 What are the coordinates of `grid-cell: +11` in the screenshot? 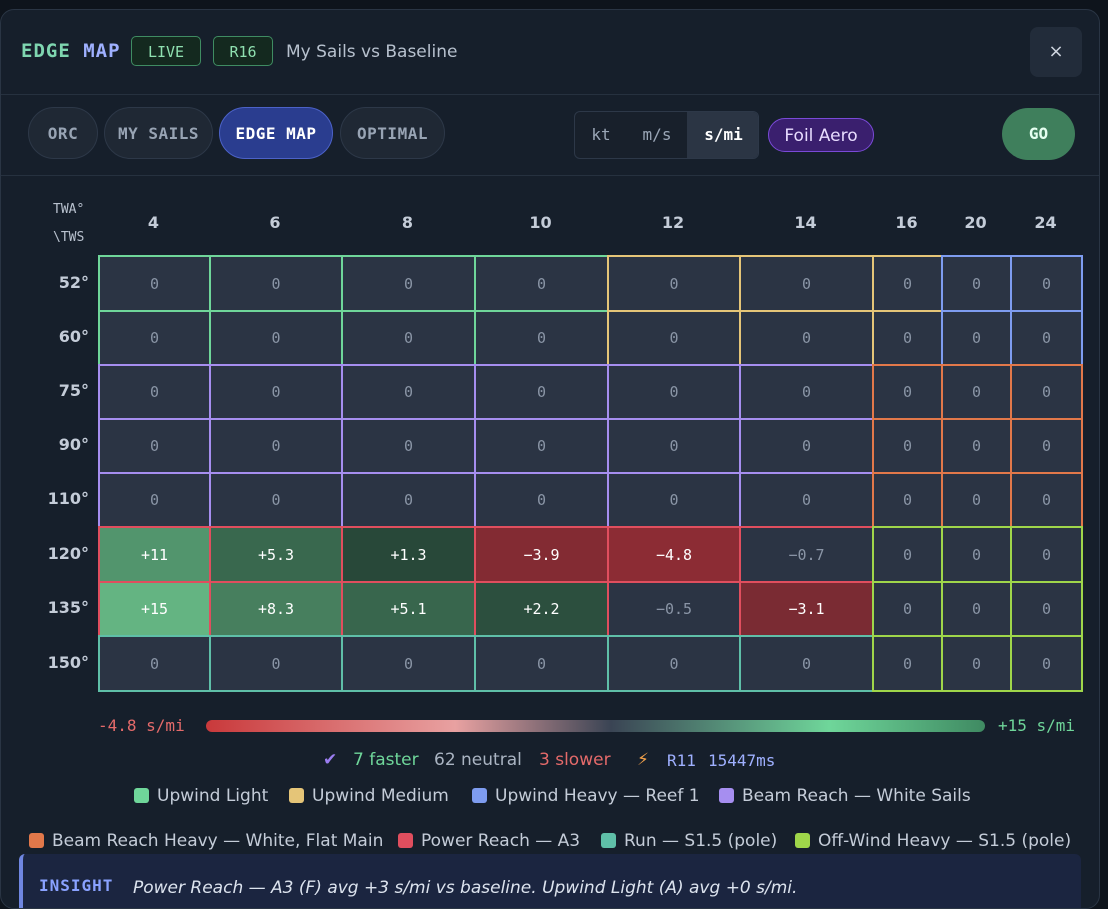 It's located at (154, 554).